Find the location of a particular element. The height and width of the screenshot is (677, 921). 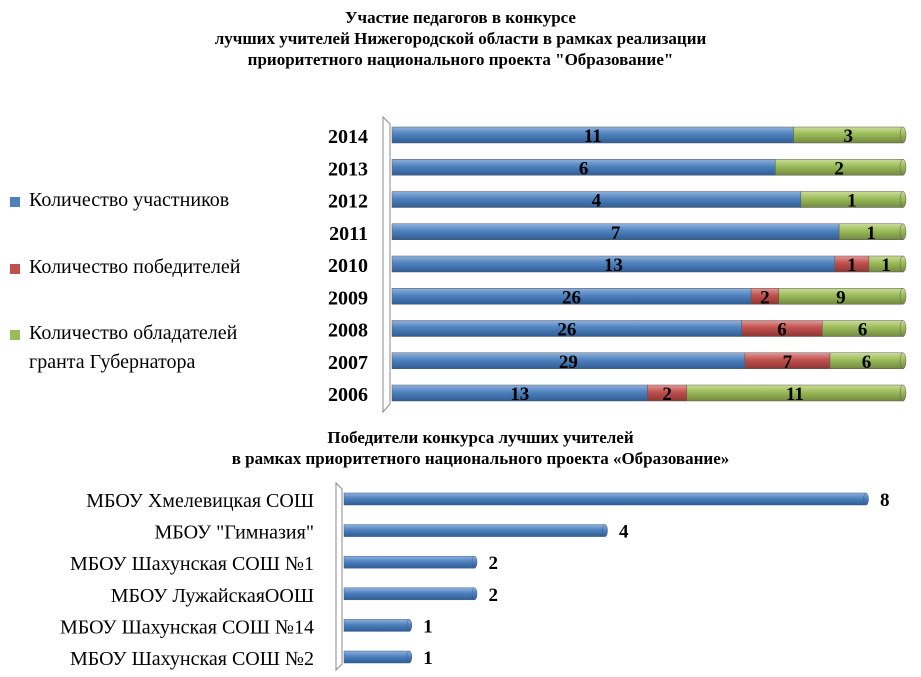

legend-item-participants: Количество участников is located at coordinates (119, 200).